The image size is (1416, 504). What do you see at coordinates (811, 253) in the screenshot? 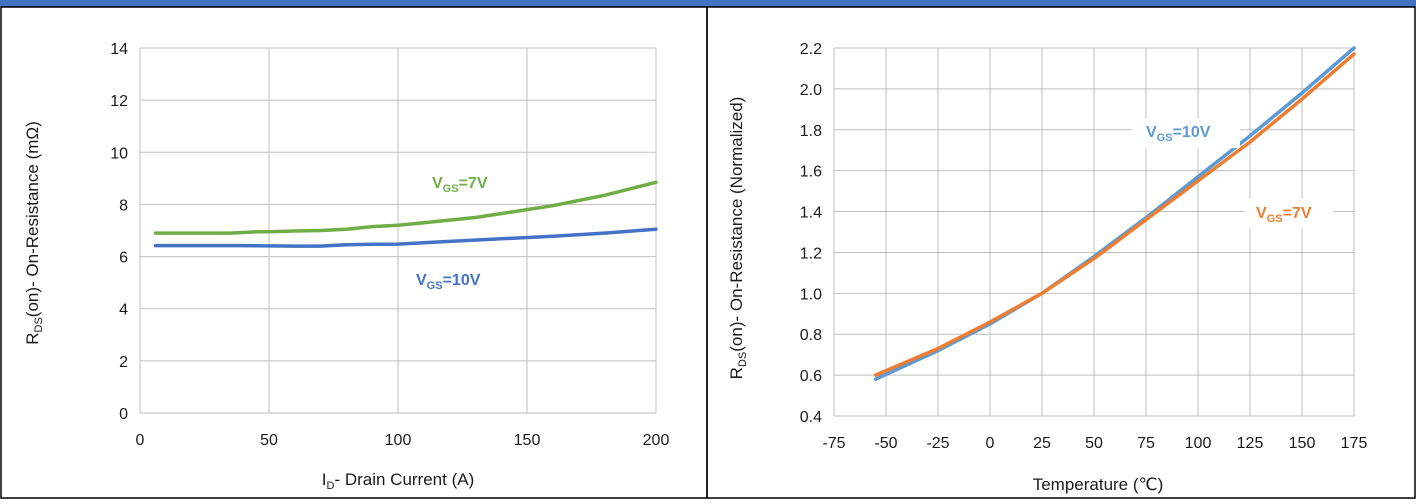
I see `y-tick-label: 1.2` at bounding box center [811, 253].